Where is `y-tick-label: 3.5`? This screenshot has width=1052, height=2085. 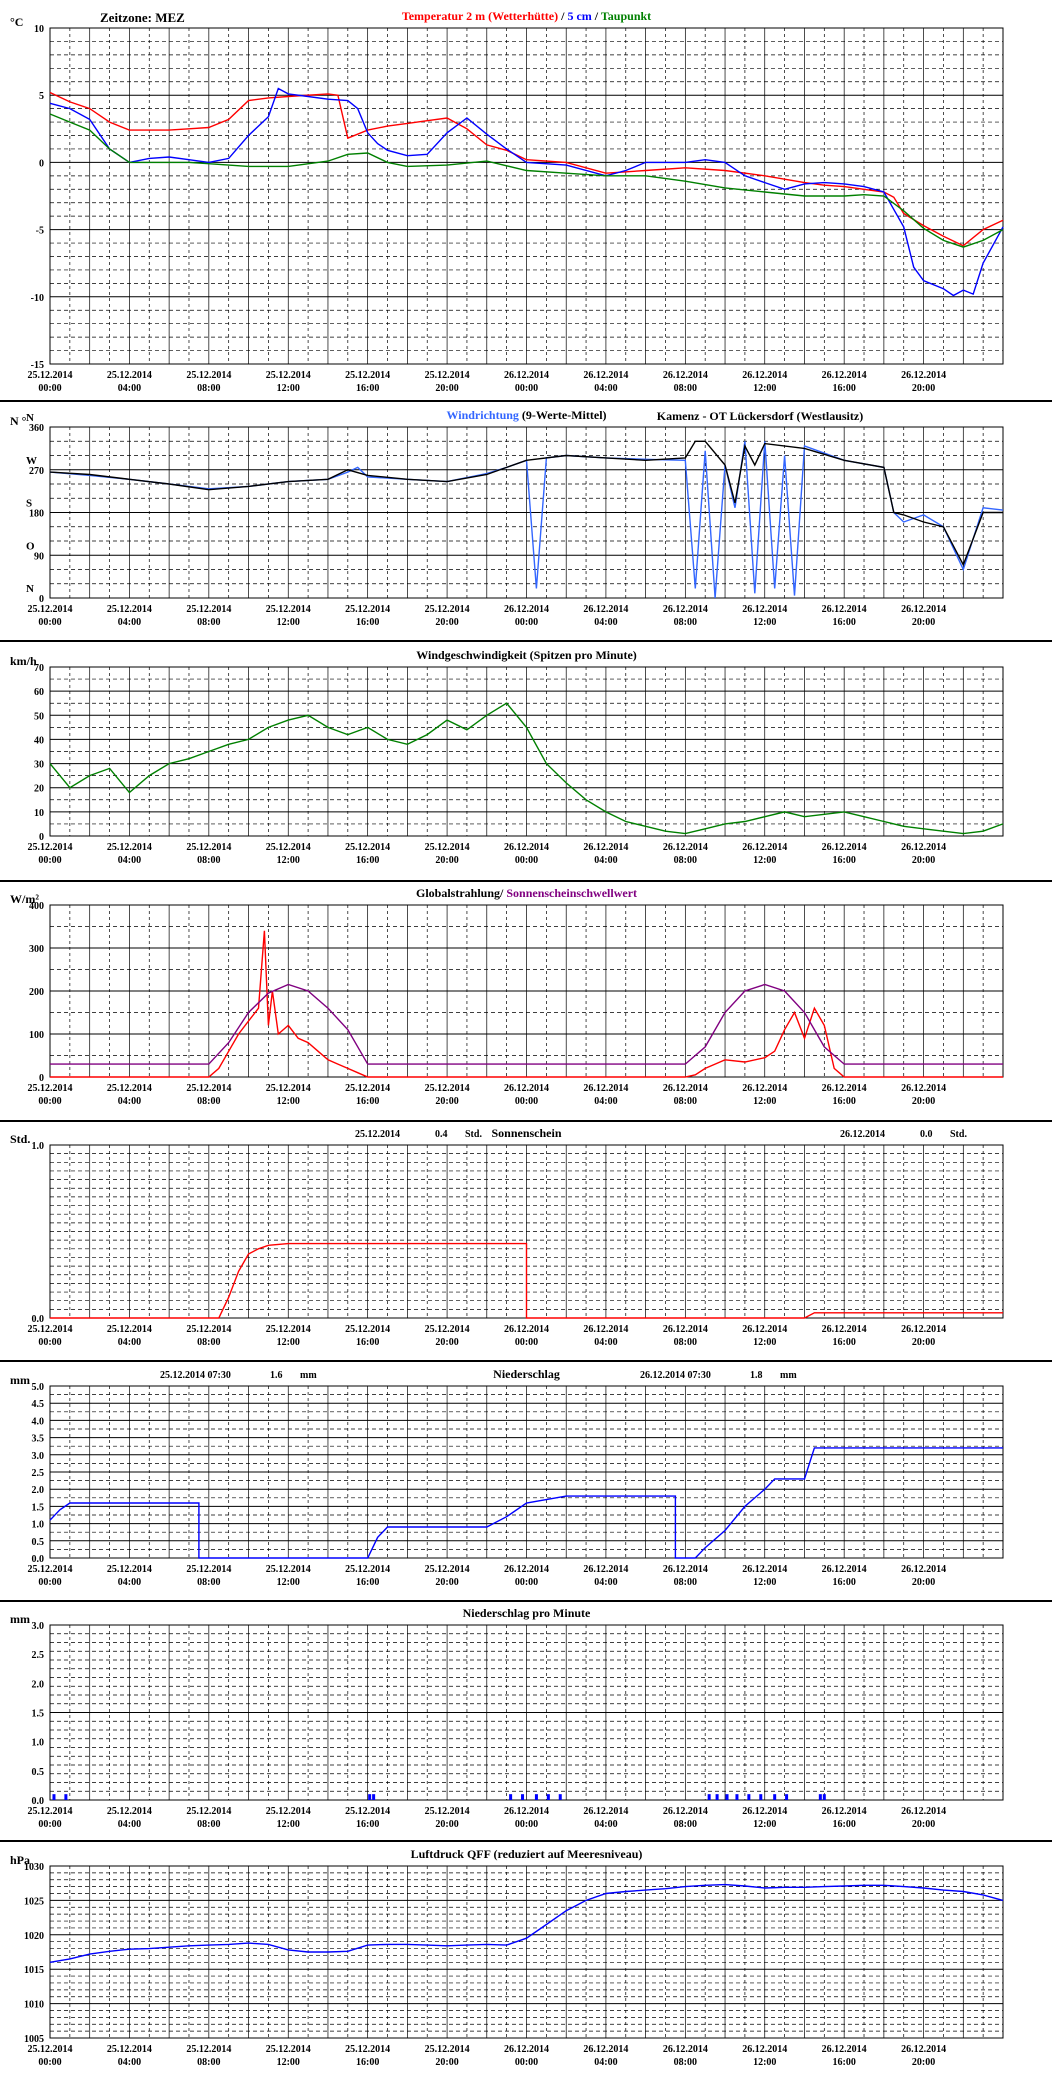
y-tick-label: 3.5 is located at coordinates (38, 1439).